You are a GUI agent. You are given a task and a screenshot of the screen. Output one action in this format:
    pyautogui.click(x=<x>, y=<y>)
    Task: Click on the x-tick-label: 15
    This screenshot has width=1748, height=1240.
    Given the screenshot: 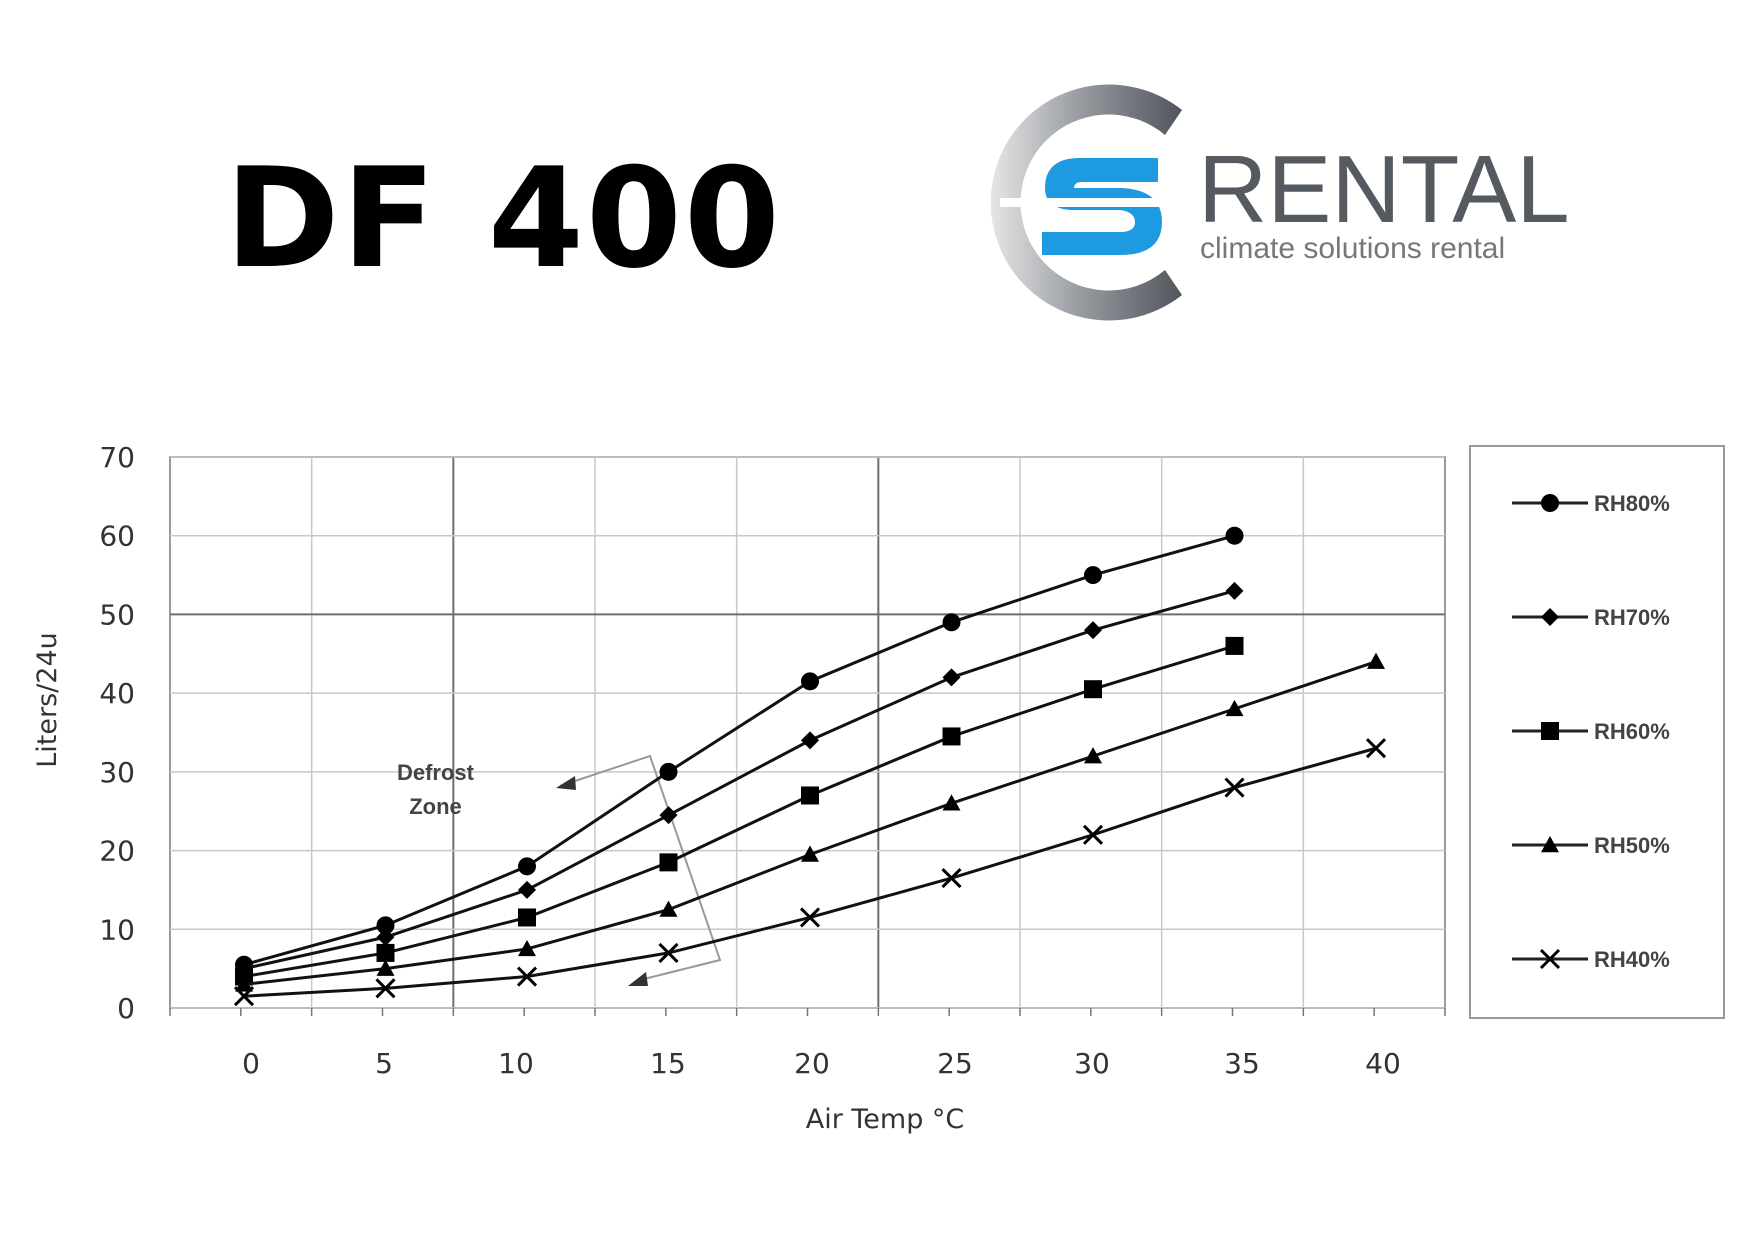 What is the action you would take?
    pyautogui.click(x=668, y=1063)
    